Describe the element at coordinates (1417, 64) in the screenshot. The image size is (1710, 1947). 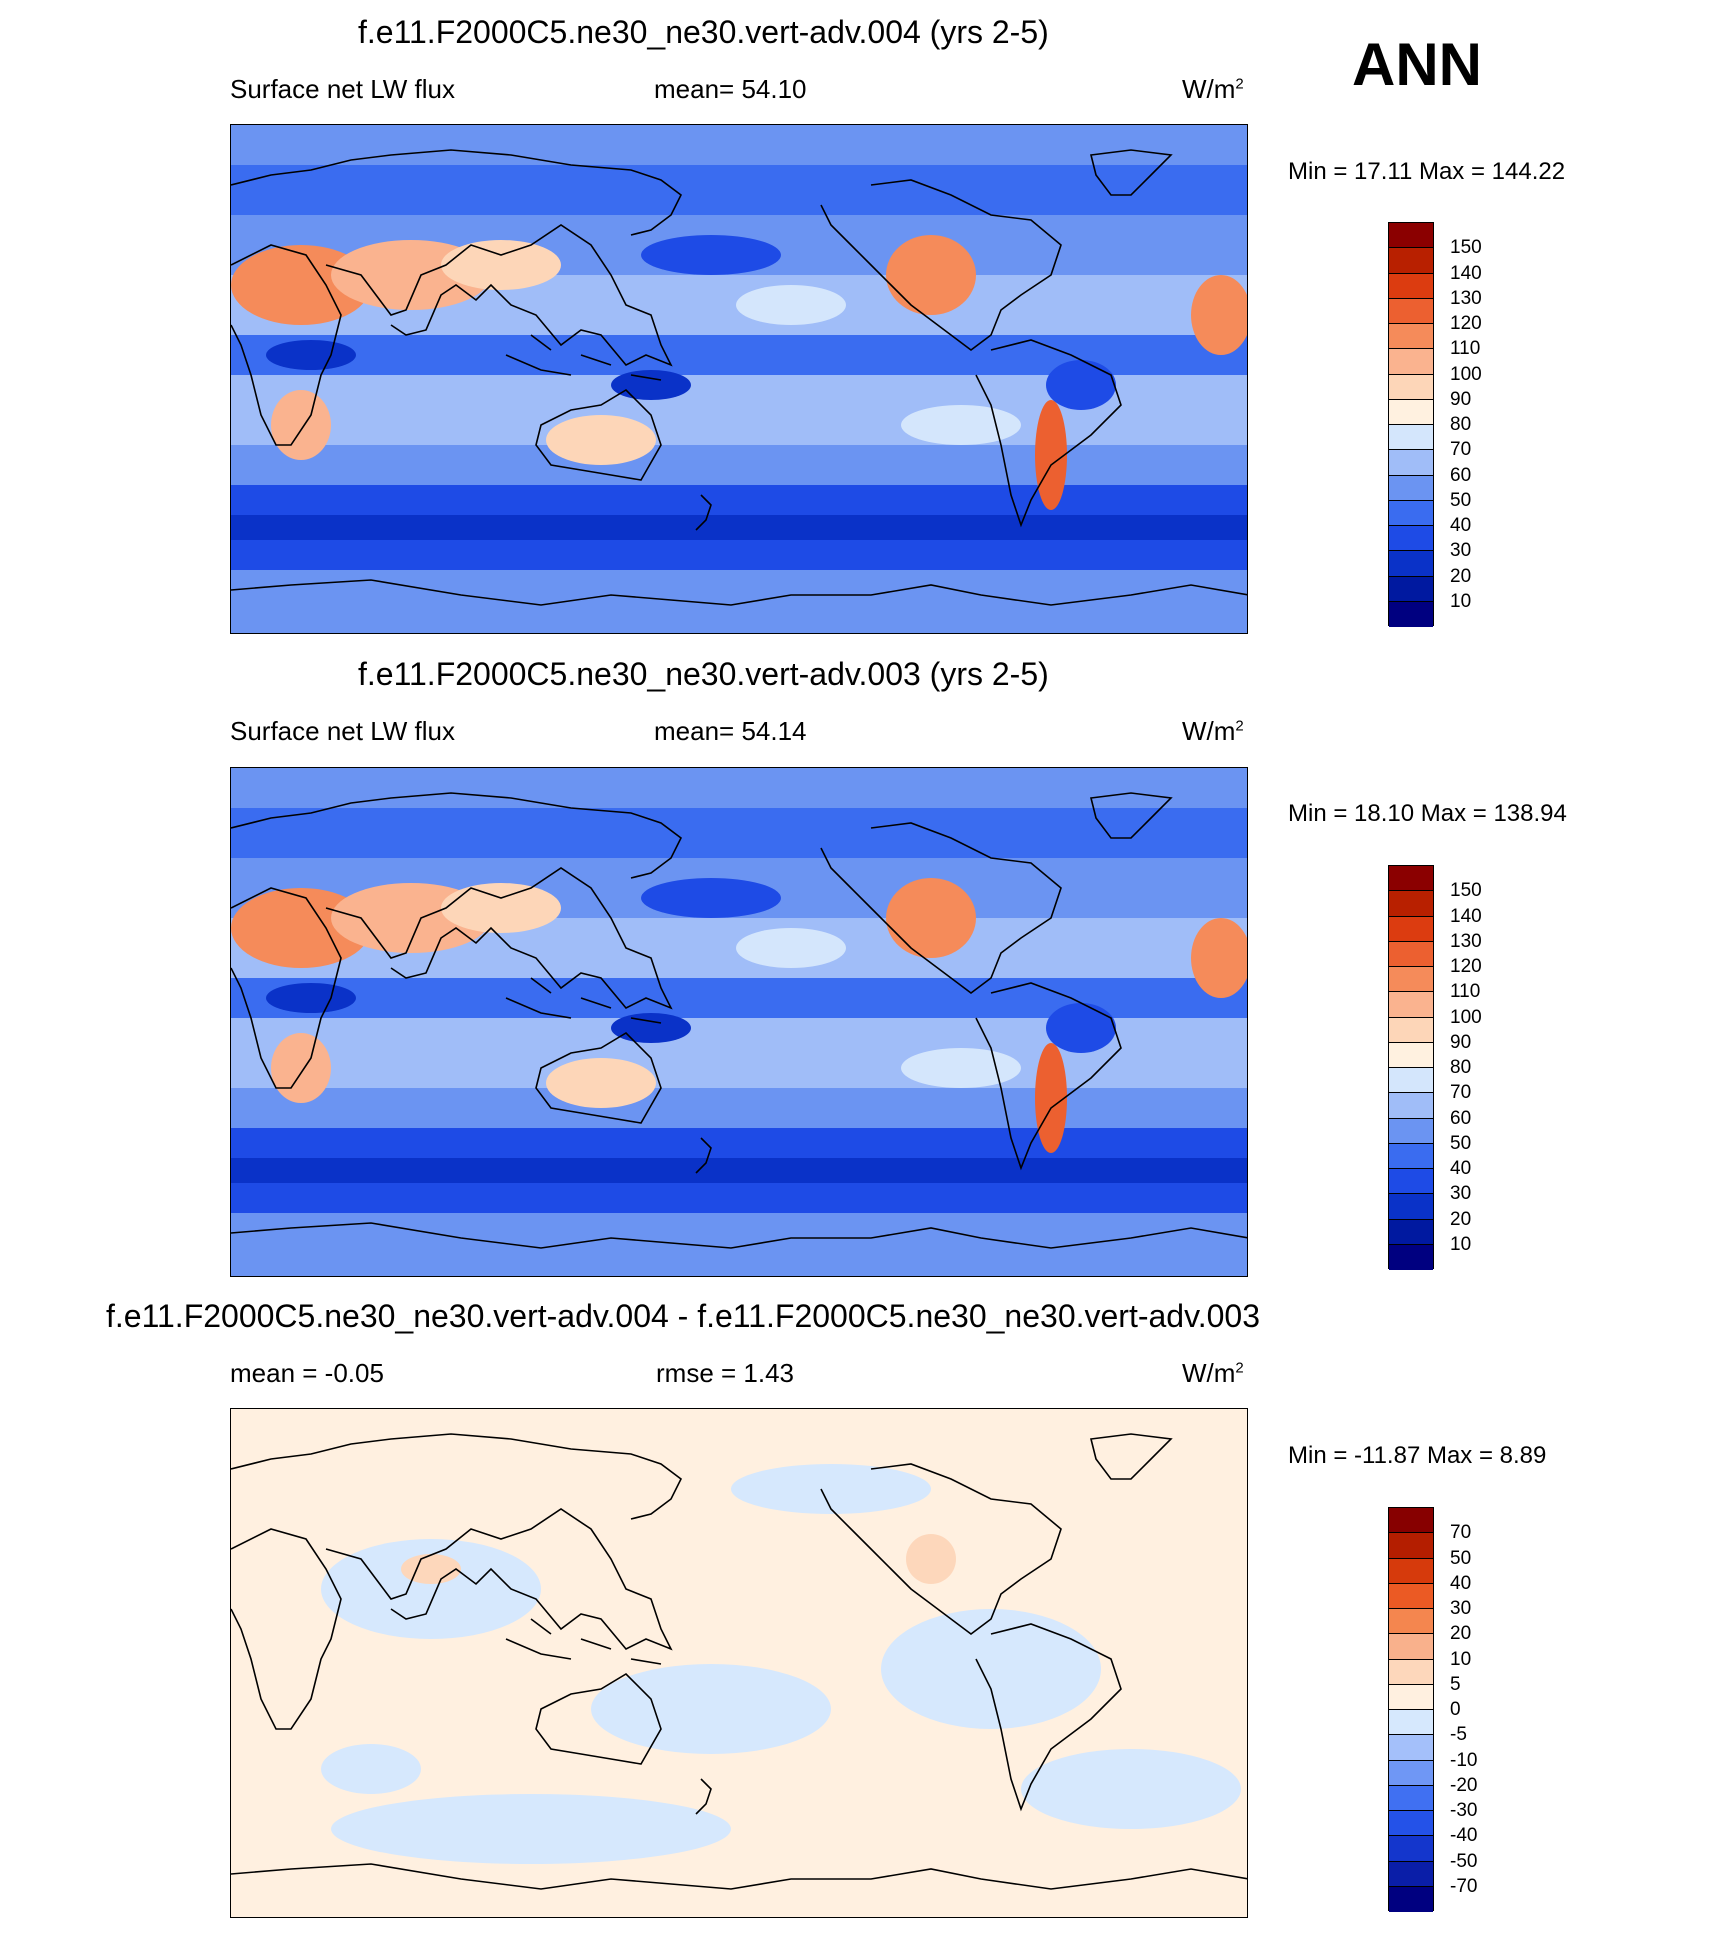
I see `season-label: ANN` at that location.